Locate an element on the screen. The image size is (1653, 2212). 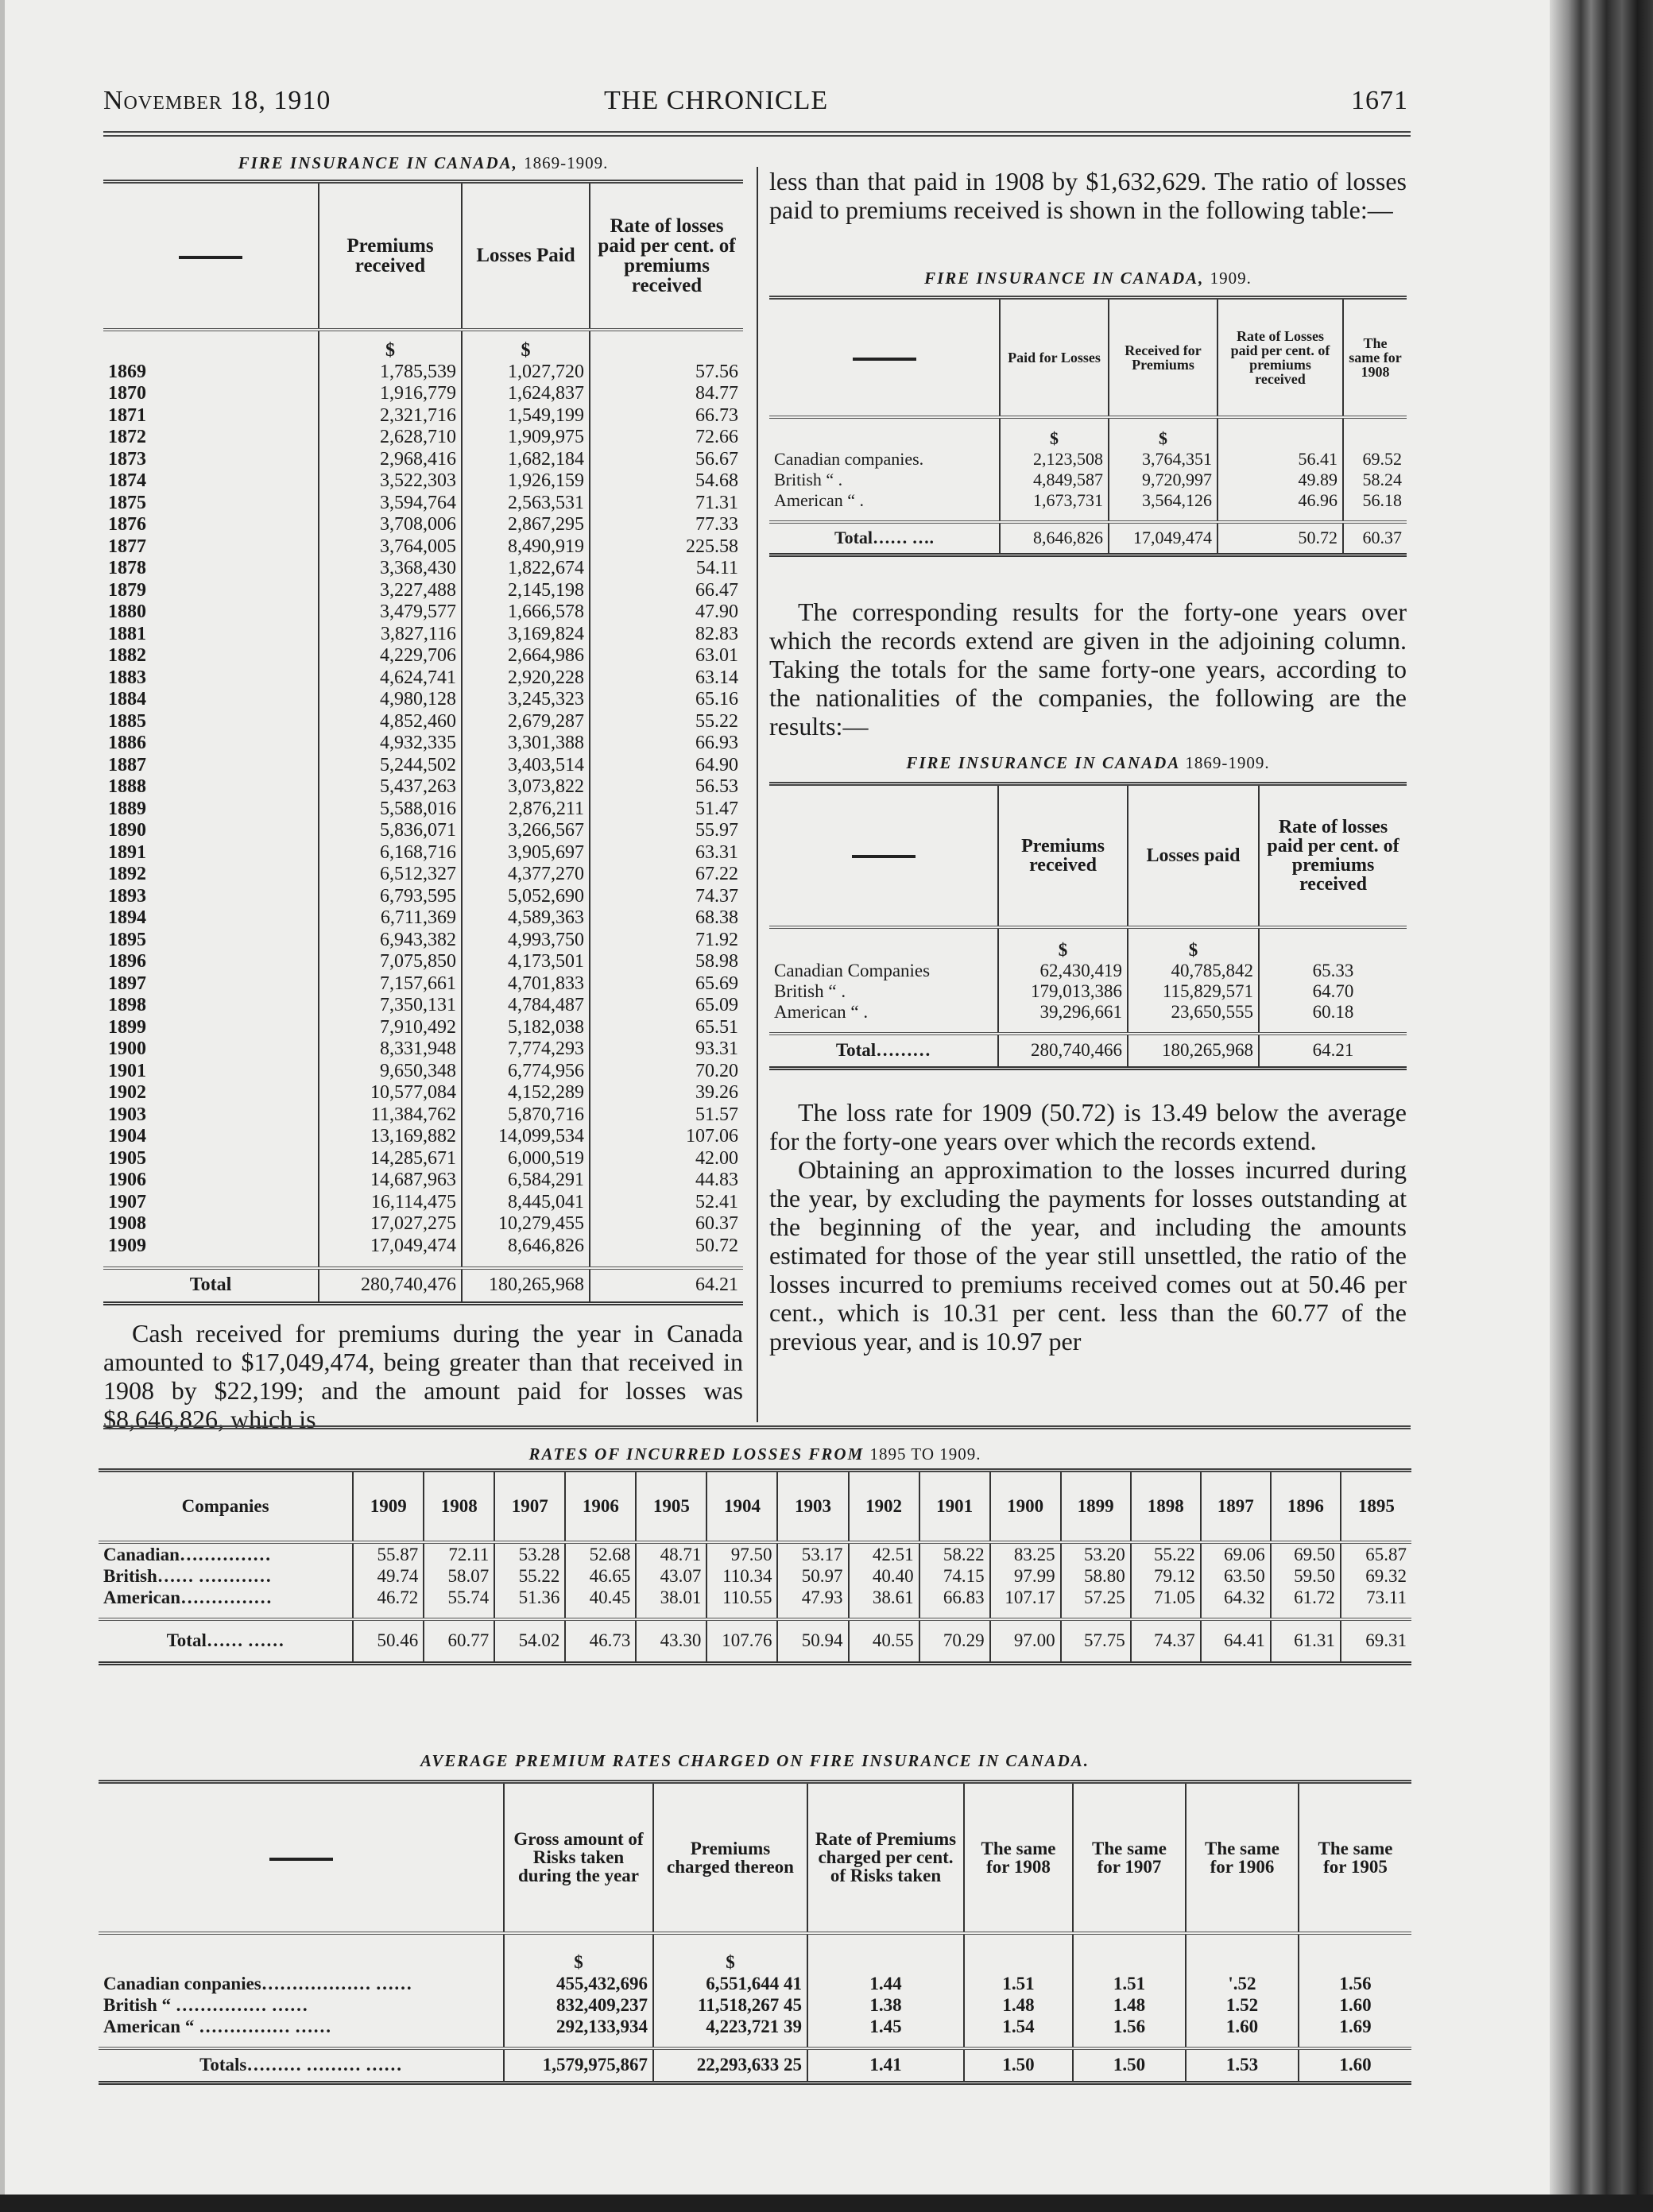
cell-value: 6,000,519 is located at coordinates (525, 1158).